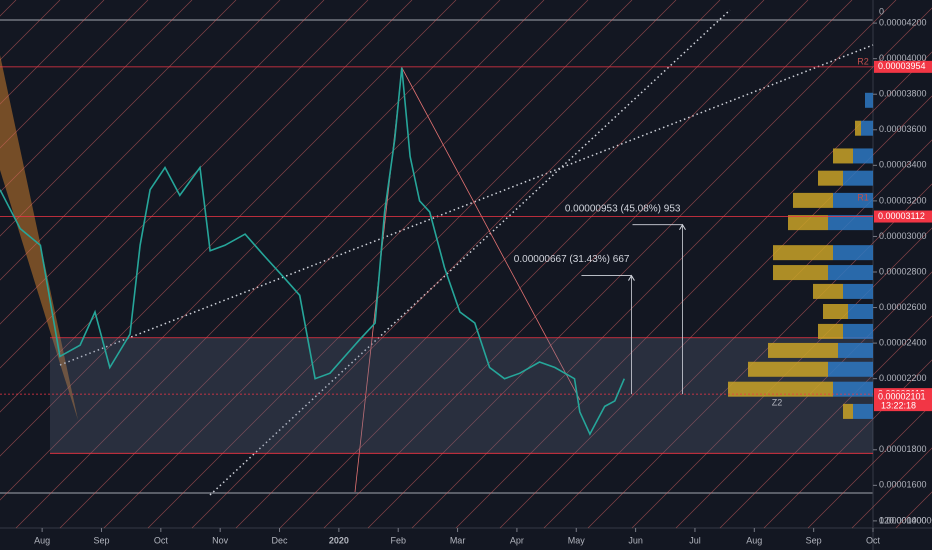 The width and height of the screenshot is (932, 550). Describe the element at coordinates (577, 540) in the screenshot. I see `x-tick-label: May` at that location.